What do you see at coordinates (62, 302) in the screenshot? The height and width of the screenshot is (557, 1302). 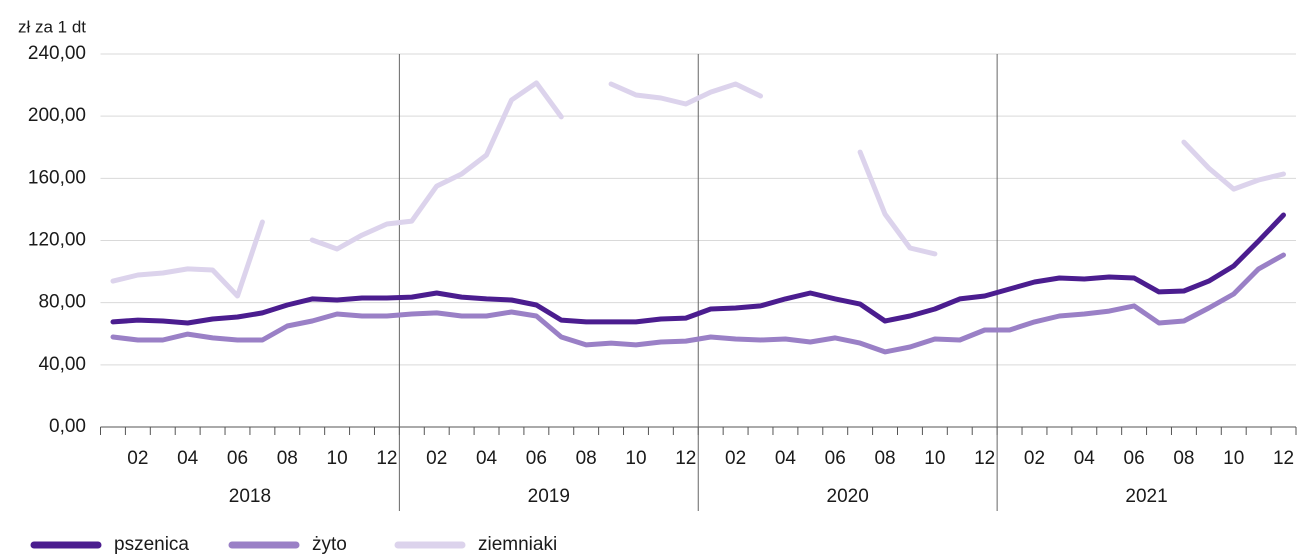 I see `y-tick-label: 80,00` at bounding box center [62, 302].